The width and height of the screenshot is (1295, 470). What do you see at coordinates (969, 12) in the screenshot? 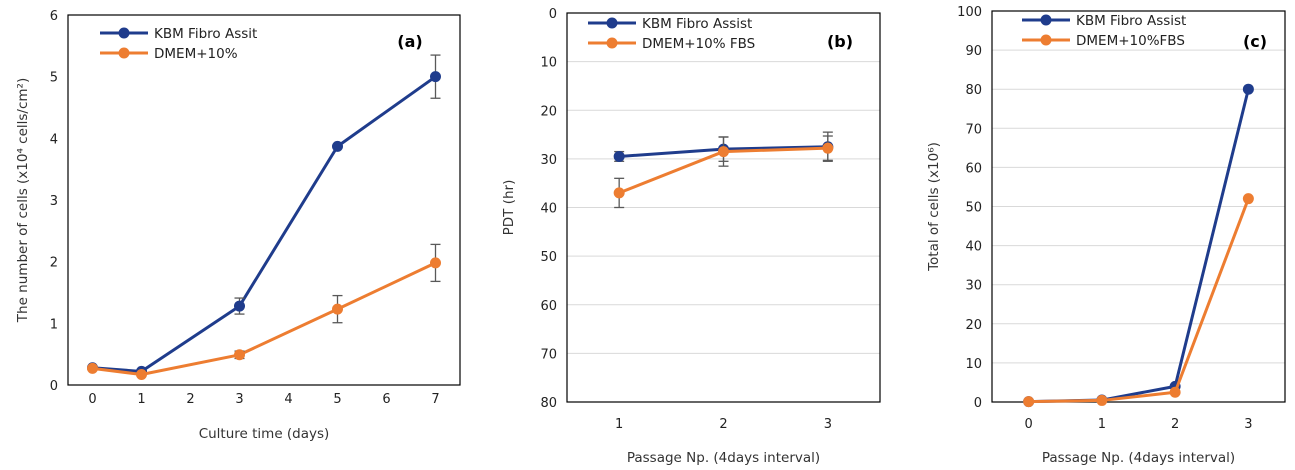
I see `y-tick-label: 100` at bounding box center [969, 12].